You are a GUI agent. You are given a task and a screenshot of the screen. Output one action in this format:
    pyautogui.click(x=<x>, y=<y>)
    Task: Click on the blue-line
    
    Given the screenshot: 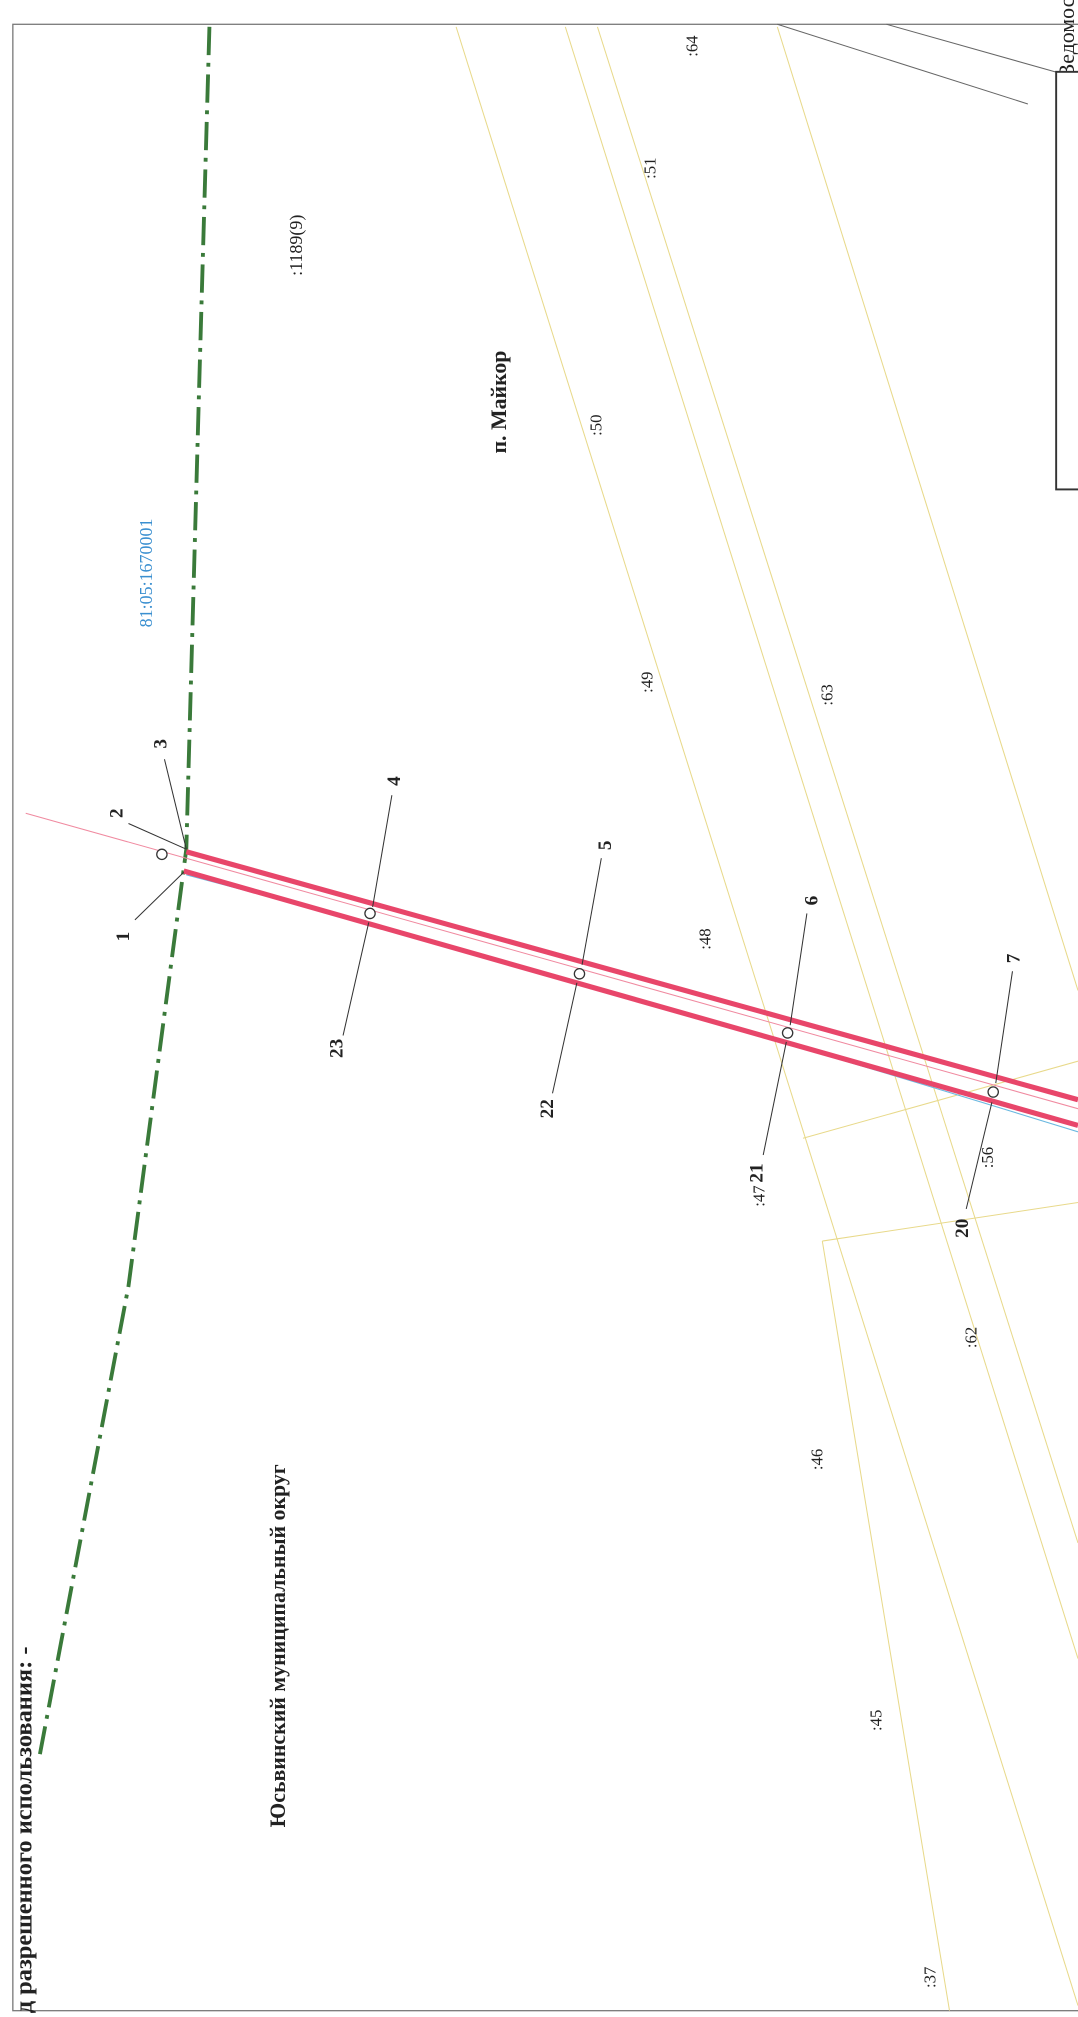 What is the action you would take?
    pyautogui.click(x=632, y=1003)
    